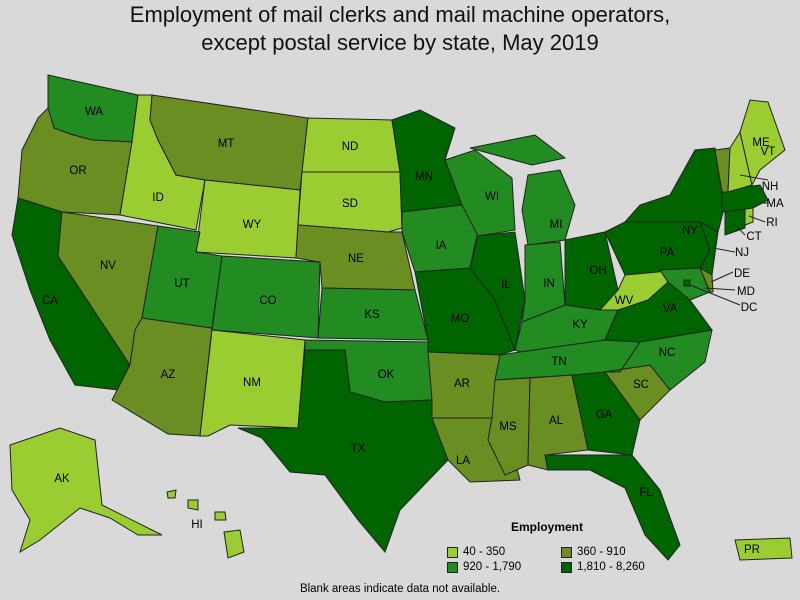  Describe the element at coordinates (108, 266) in the screenshot. I see `state-label-nv: NV` at that location.